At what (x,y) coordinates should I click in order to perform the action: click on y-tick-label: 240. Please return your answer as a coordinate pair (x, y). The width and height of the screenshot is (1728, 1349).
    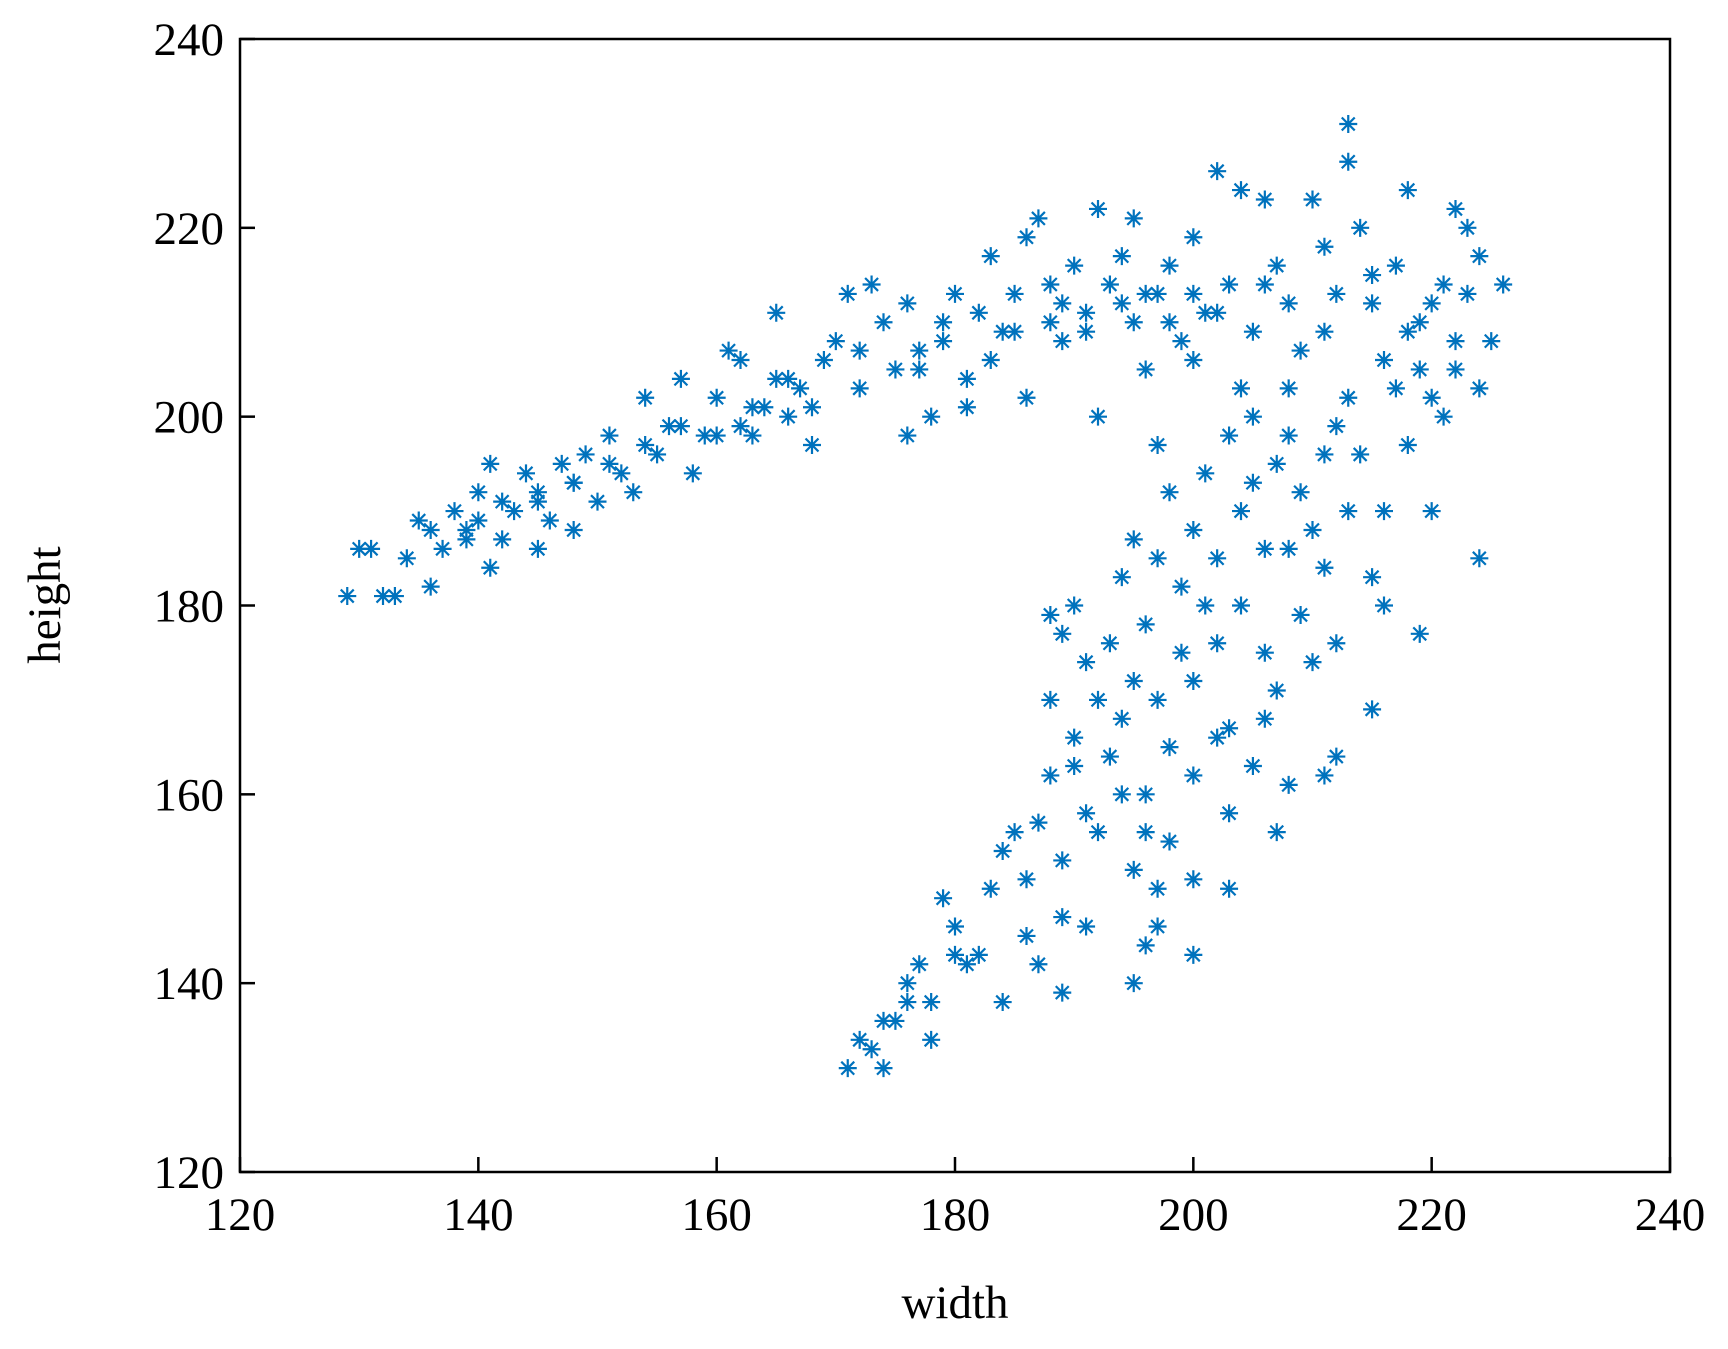
    Looking at the image, I should click on (189, 40).